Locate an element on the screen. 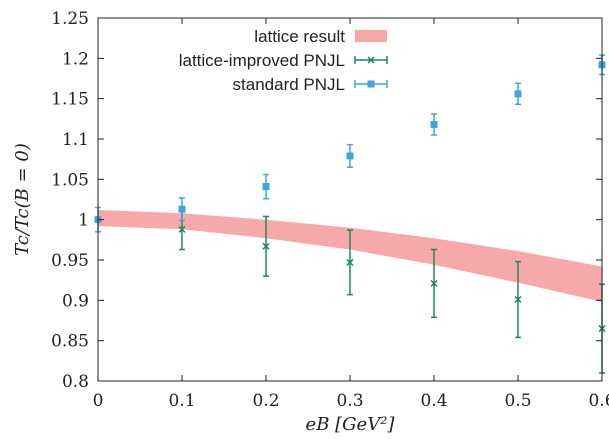  x-tick-label: 0 is located at coordinates (98, 401).